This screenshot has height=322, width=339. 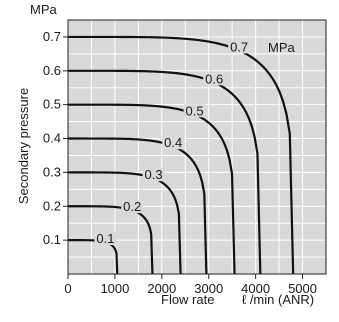 What do you see at coordinates (52, 239) in the screenshot?
I see `y-tick-label: 0.1` at bounding box center [52, 239].